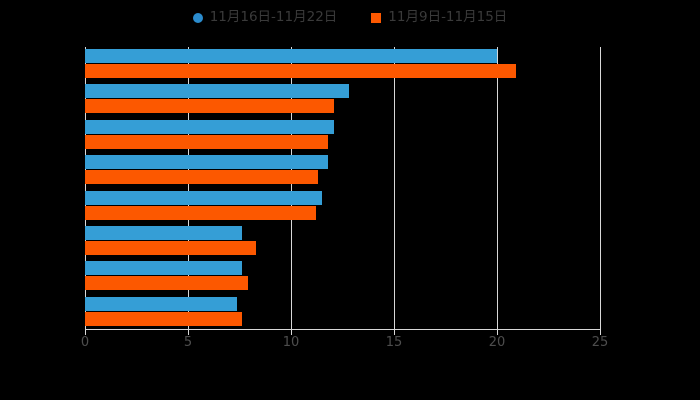 This screenshot has width=700, height=400. I want to click on y-axis-label-wrap: 英国, so click(342, 312).